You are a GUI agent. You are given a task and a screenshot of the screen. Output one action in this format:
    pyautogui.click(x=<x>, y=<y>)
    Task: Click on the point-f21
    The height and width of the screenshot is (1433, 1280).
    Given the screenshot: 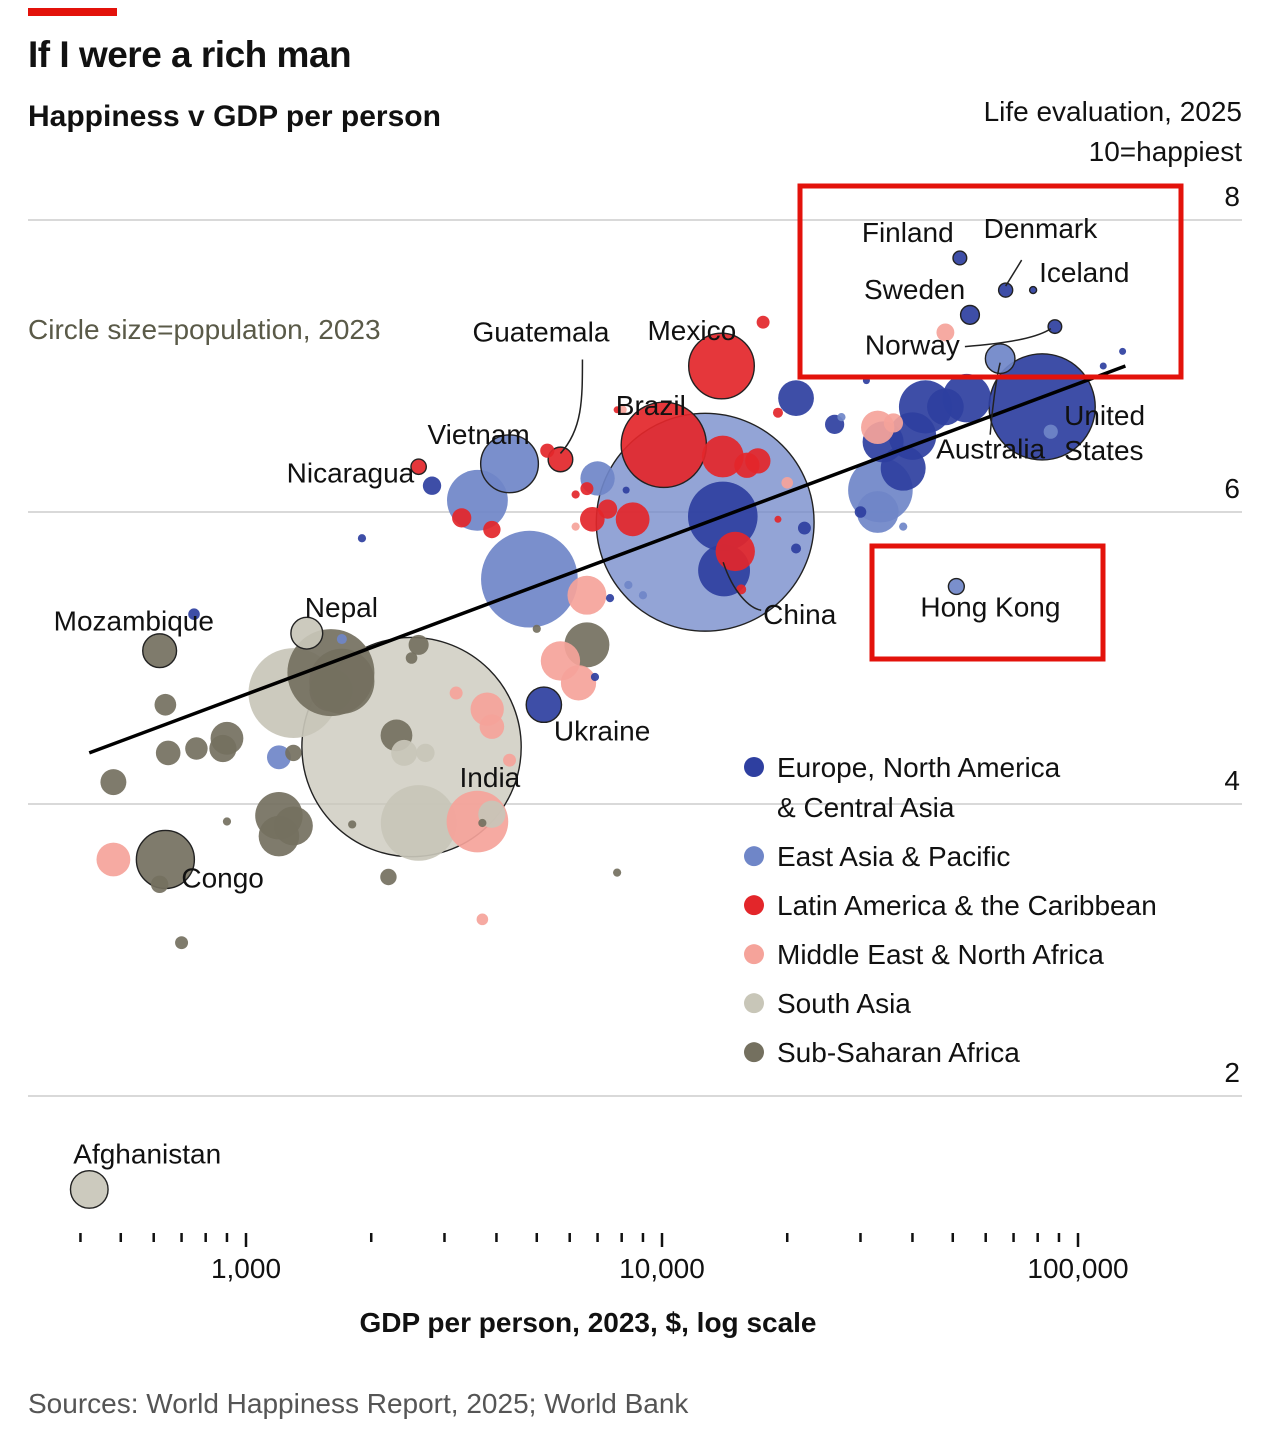 What is the action you would take?
    pyautogui.click(x=617, y=872)
    